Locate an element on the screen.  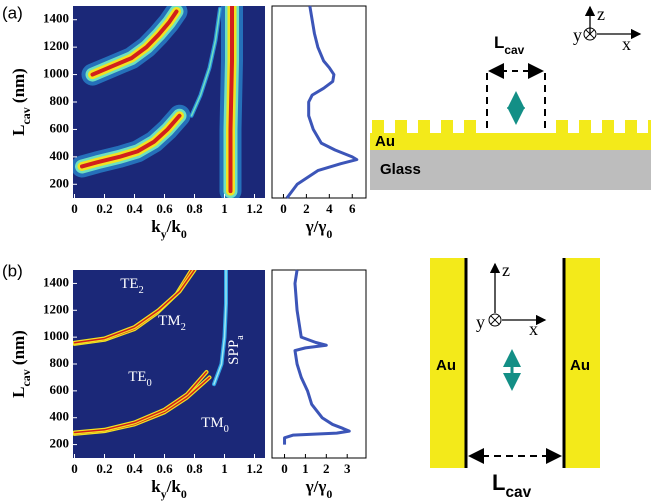
axis-y-label: y is located at coordinates (577, 35).